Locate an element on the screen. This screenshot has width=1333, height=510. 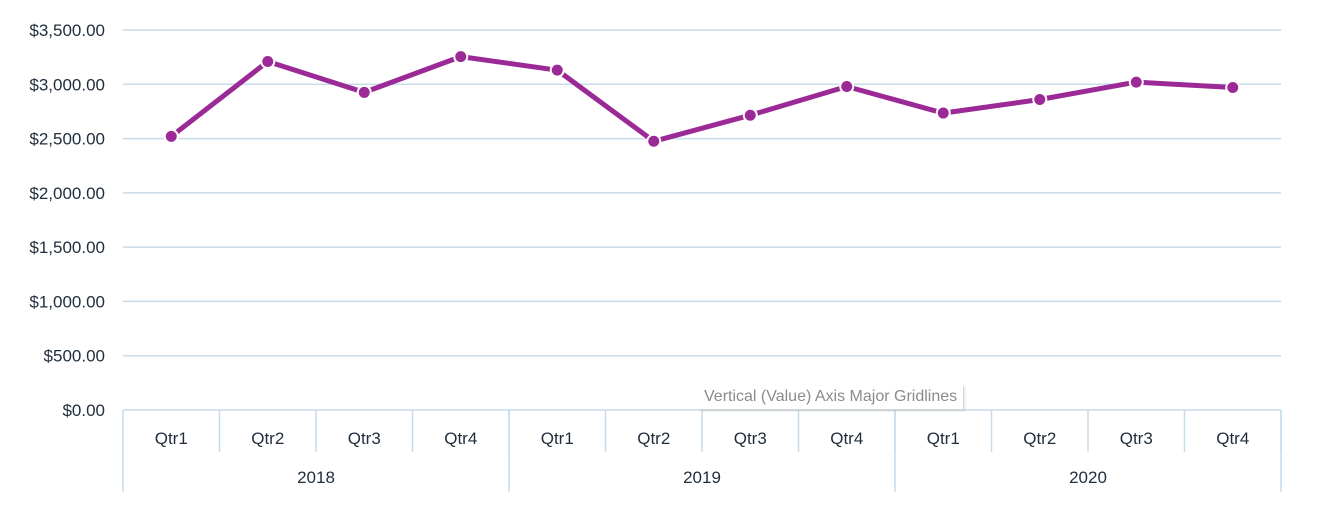
series-line is located at coordinates (702, 99).